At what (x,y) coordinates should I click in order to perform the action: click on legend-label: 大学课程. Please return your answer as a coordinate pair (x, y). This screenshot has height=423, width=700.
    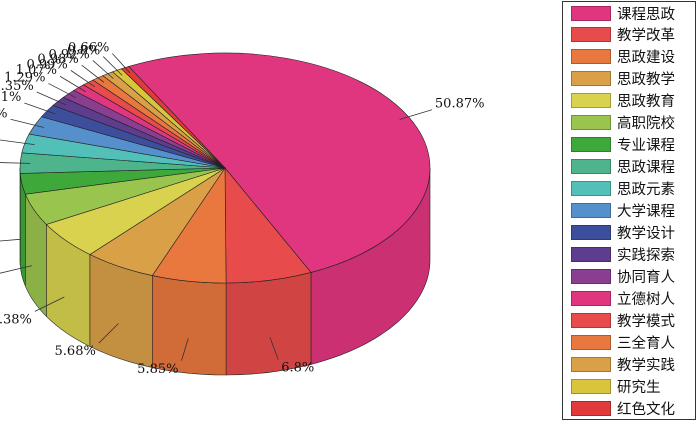
    Looking at the image, I should click on (646, 212).